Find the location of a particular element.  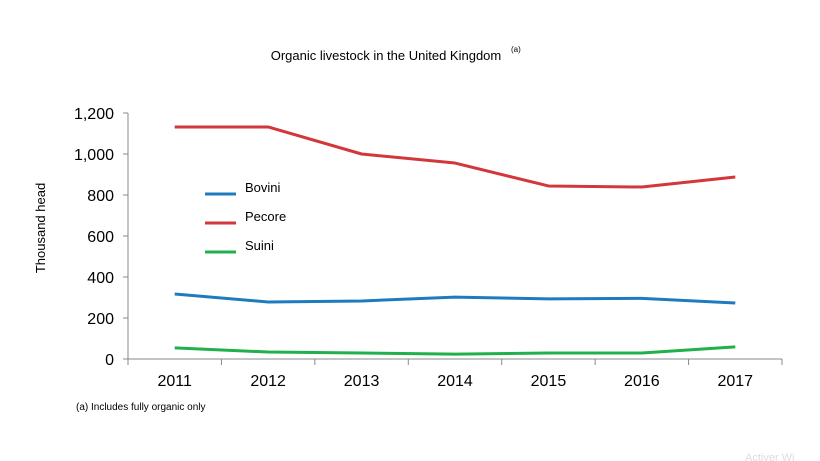

series-line-suini is located at coordinates (455, 350).